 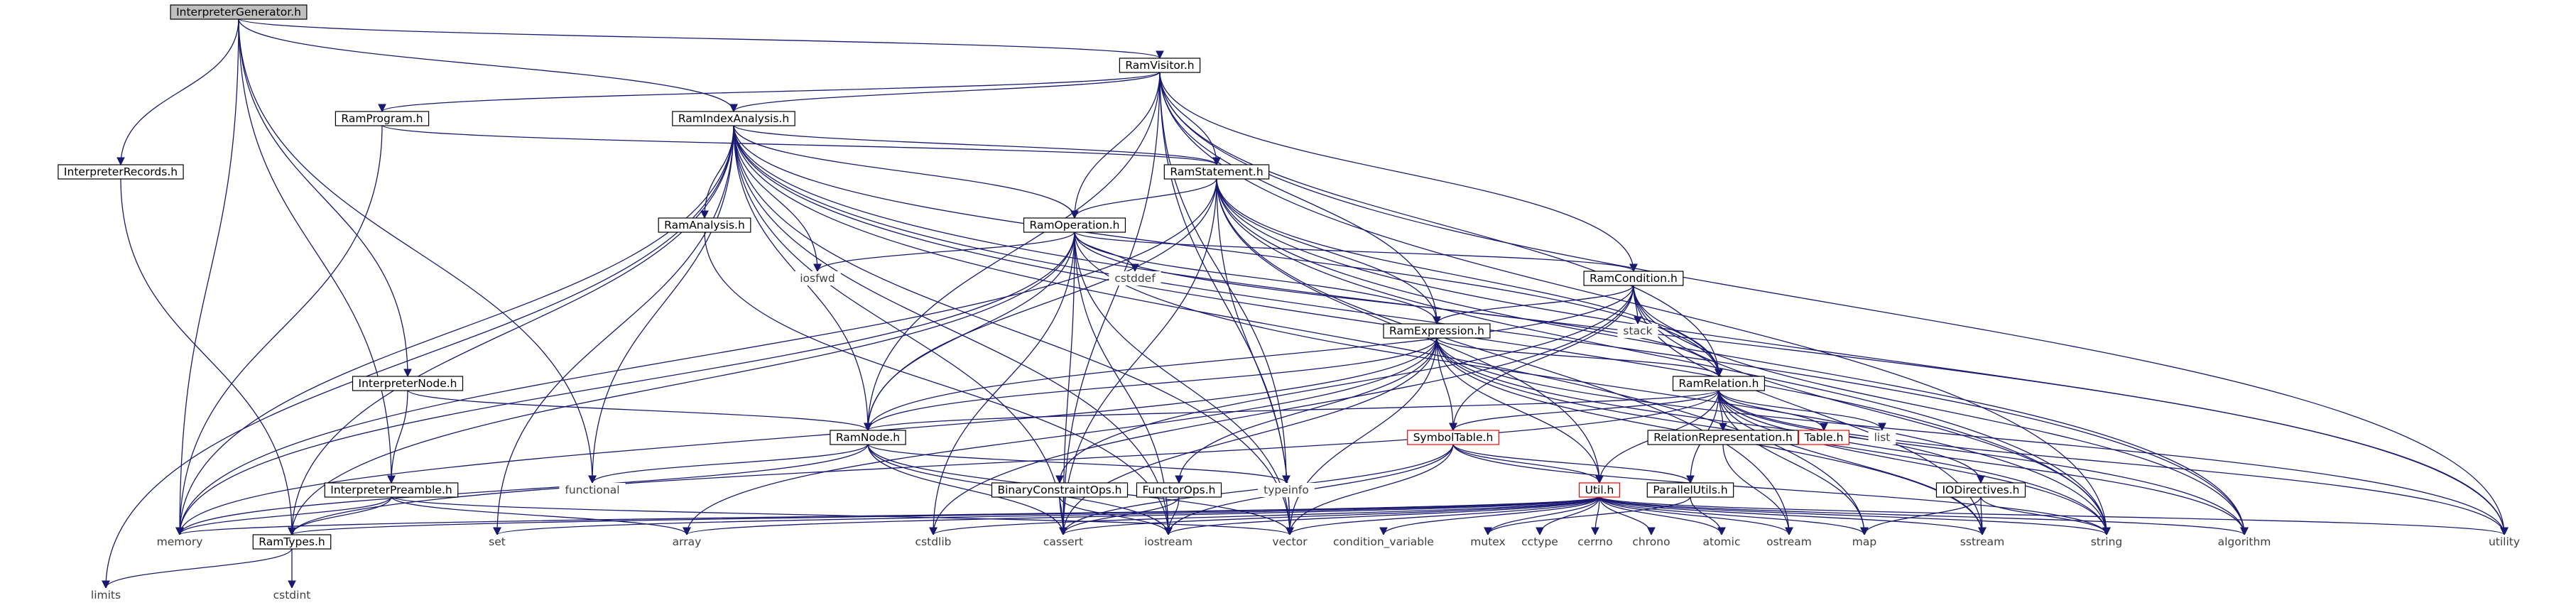 I want to click on node-interpreterrecords-h: InterpreterRecords.h, so click(x=121, y=172).